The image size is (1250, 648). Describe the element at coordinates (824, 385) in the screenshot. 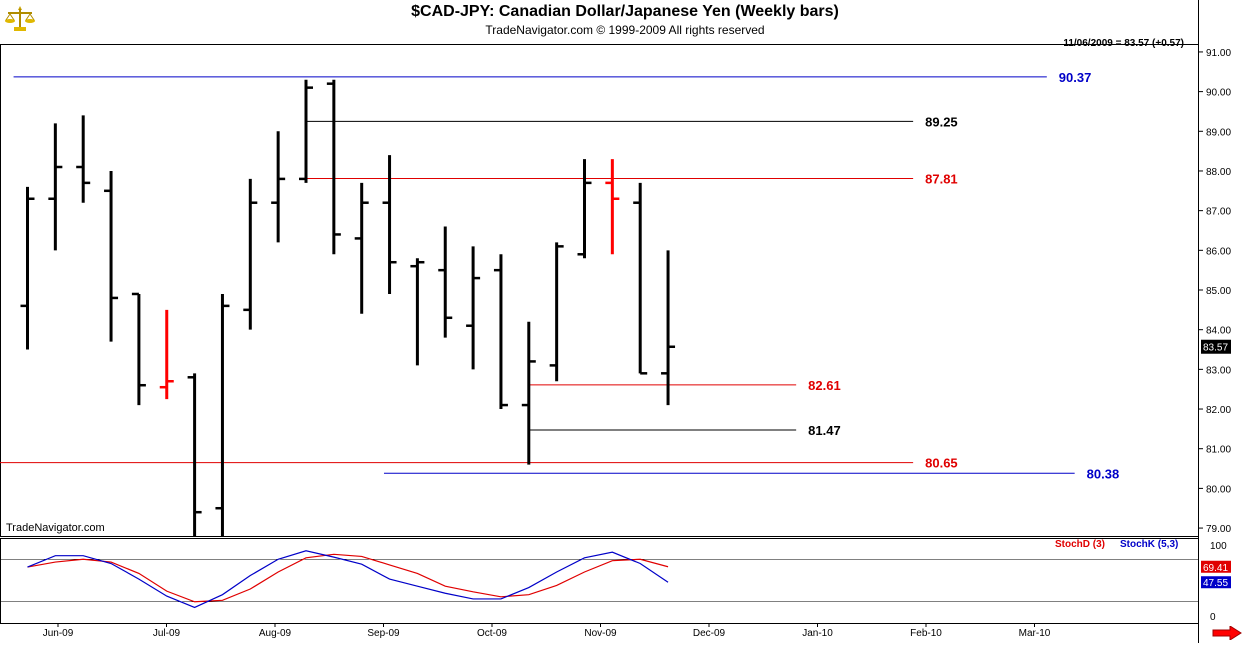

I see `level-label: 82.61` at that location.